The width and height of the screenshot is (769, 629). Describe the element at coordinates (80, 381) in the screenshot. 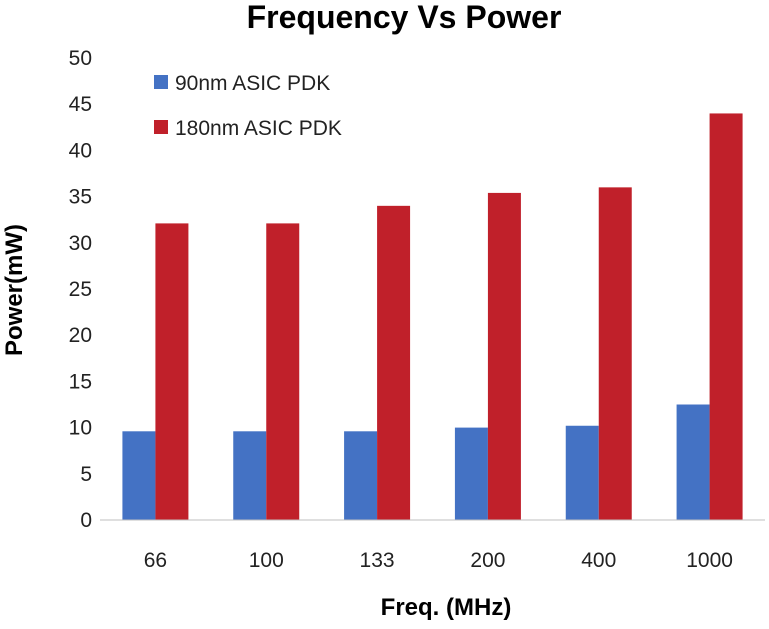

I see `y-tick-label: 15` at that location.